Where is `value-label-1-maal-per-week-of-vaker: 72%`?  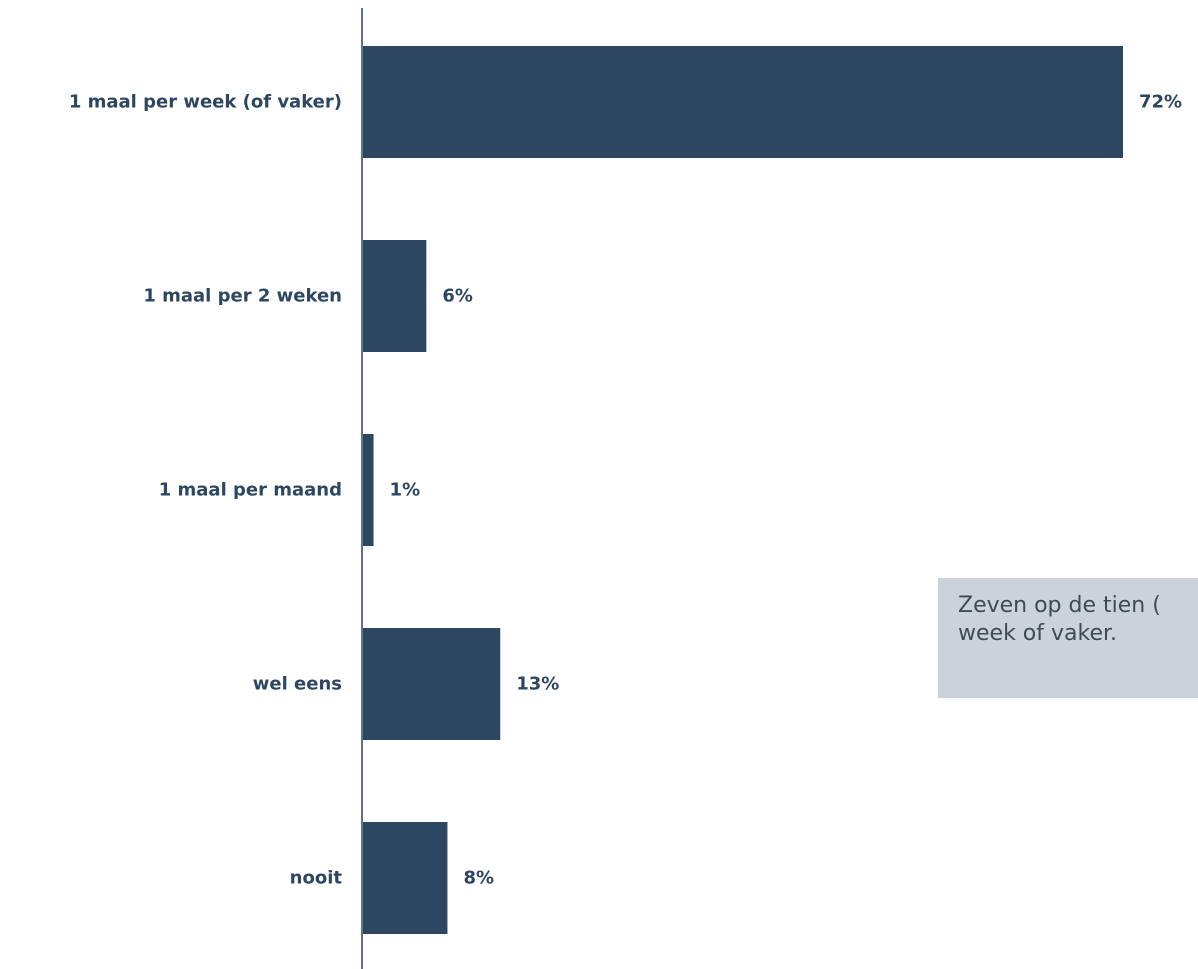
value-label-1-maal-per-week-of-vaker: 72% is located at coordinates (1160, 102).